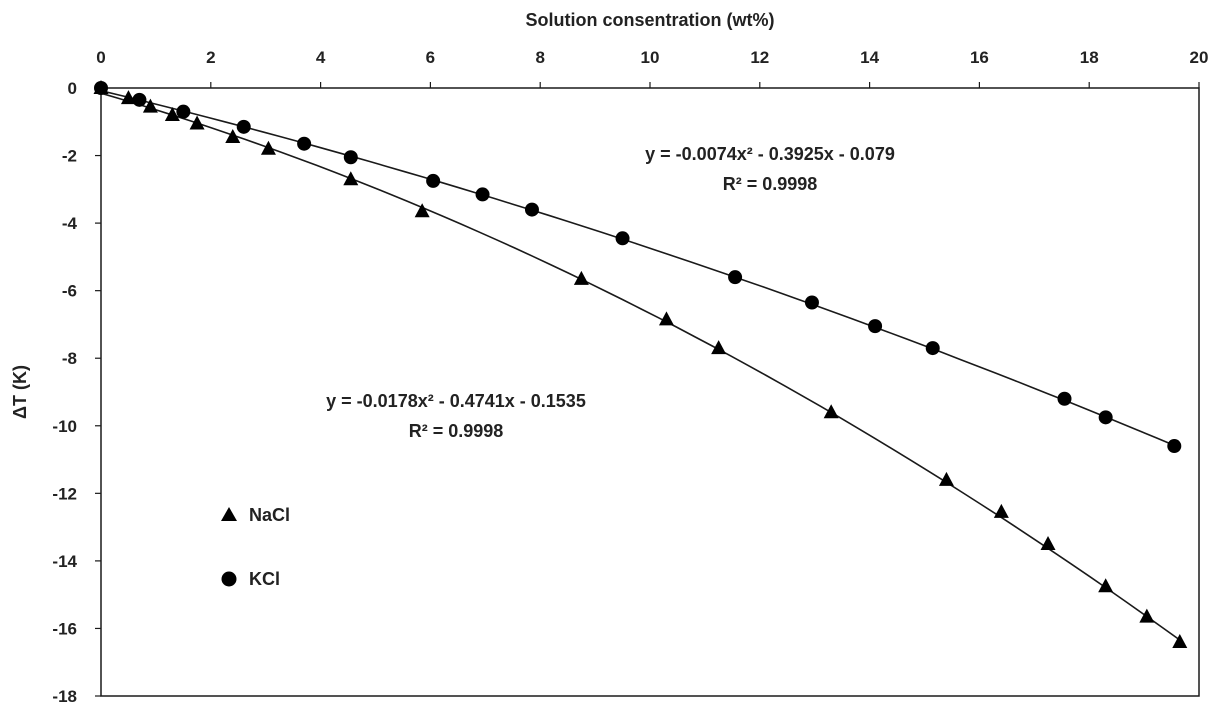  What do you see at coordinates (650, 20) in the screenshot?
I see `x-axis-title: Solution consentration (wt%)` at bounding box center [650, 20].